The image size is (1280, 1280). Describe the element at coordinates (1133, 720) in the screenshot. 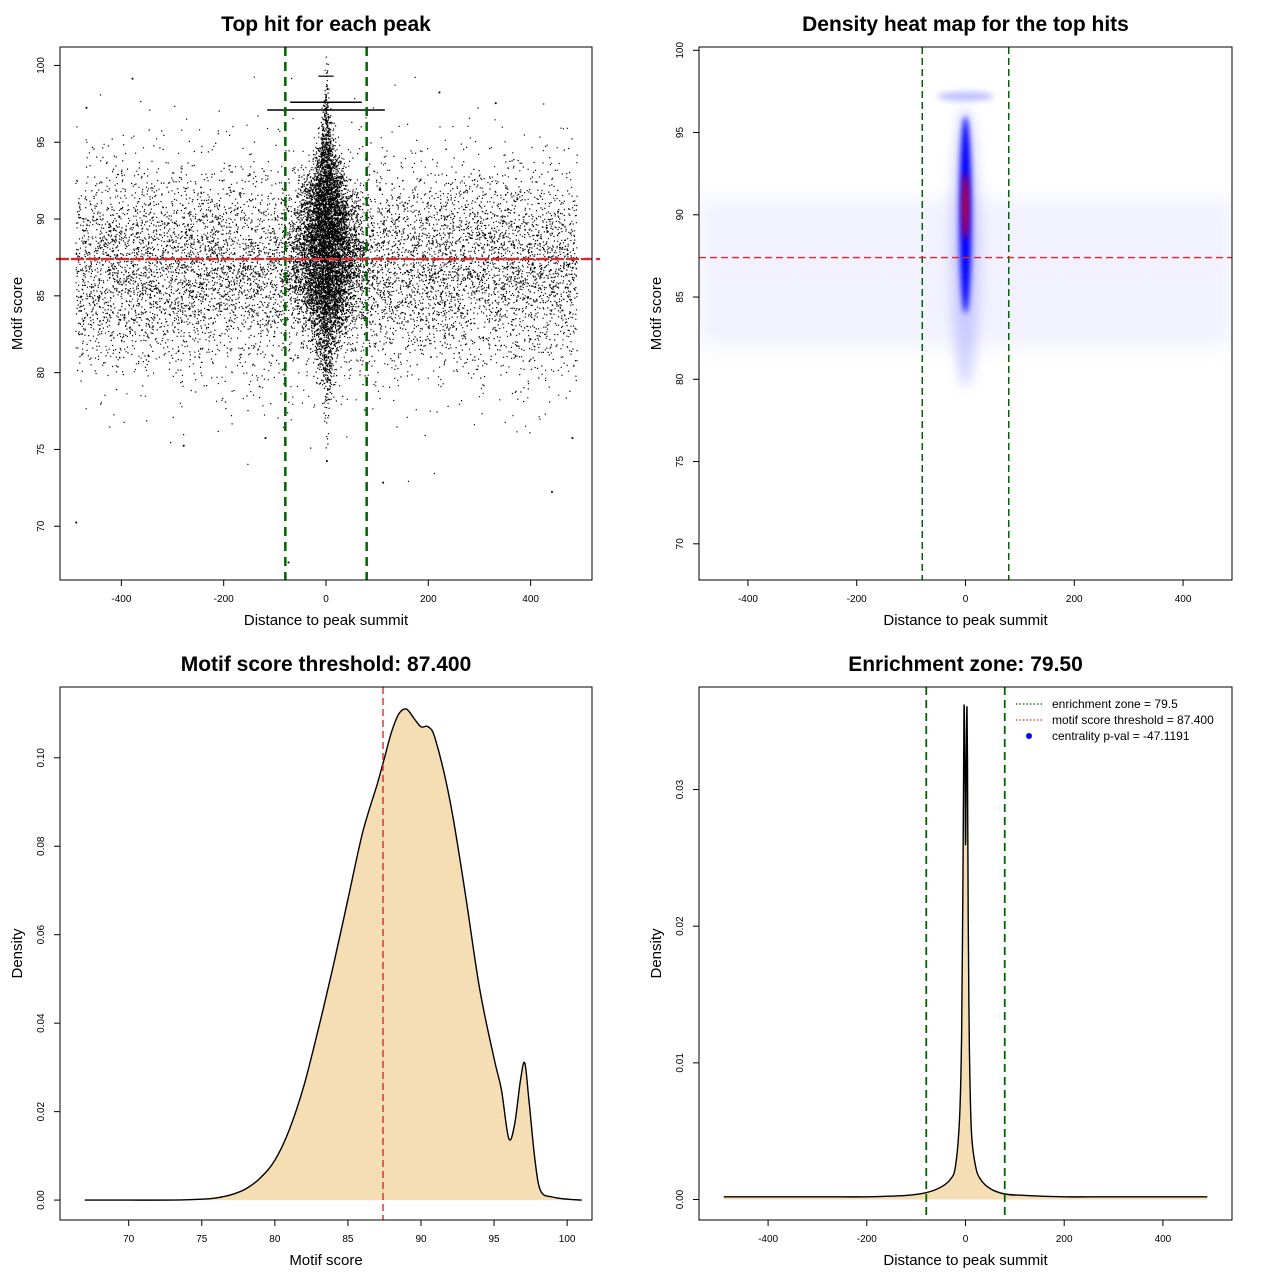

I see `legend-label: motif score threshold = 87.400` at that location.